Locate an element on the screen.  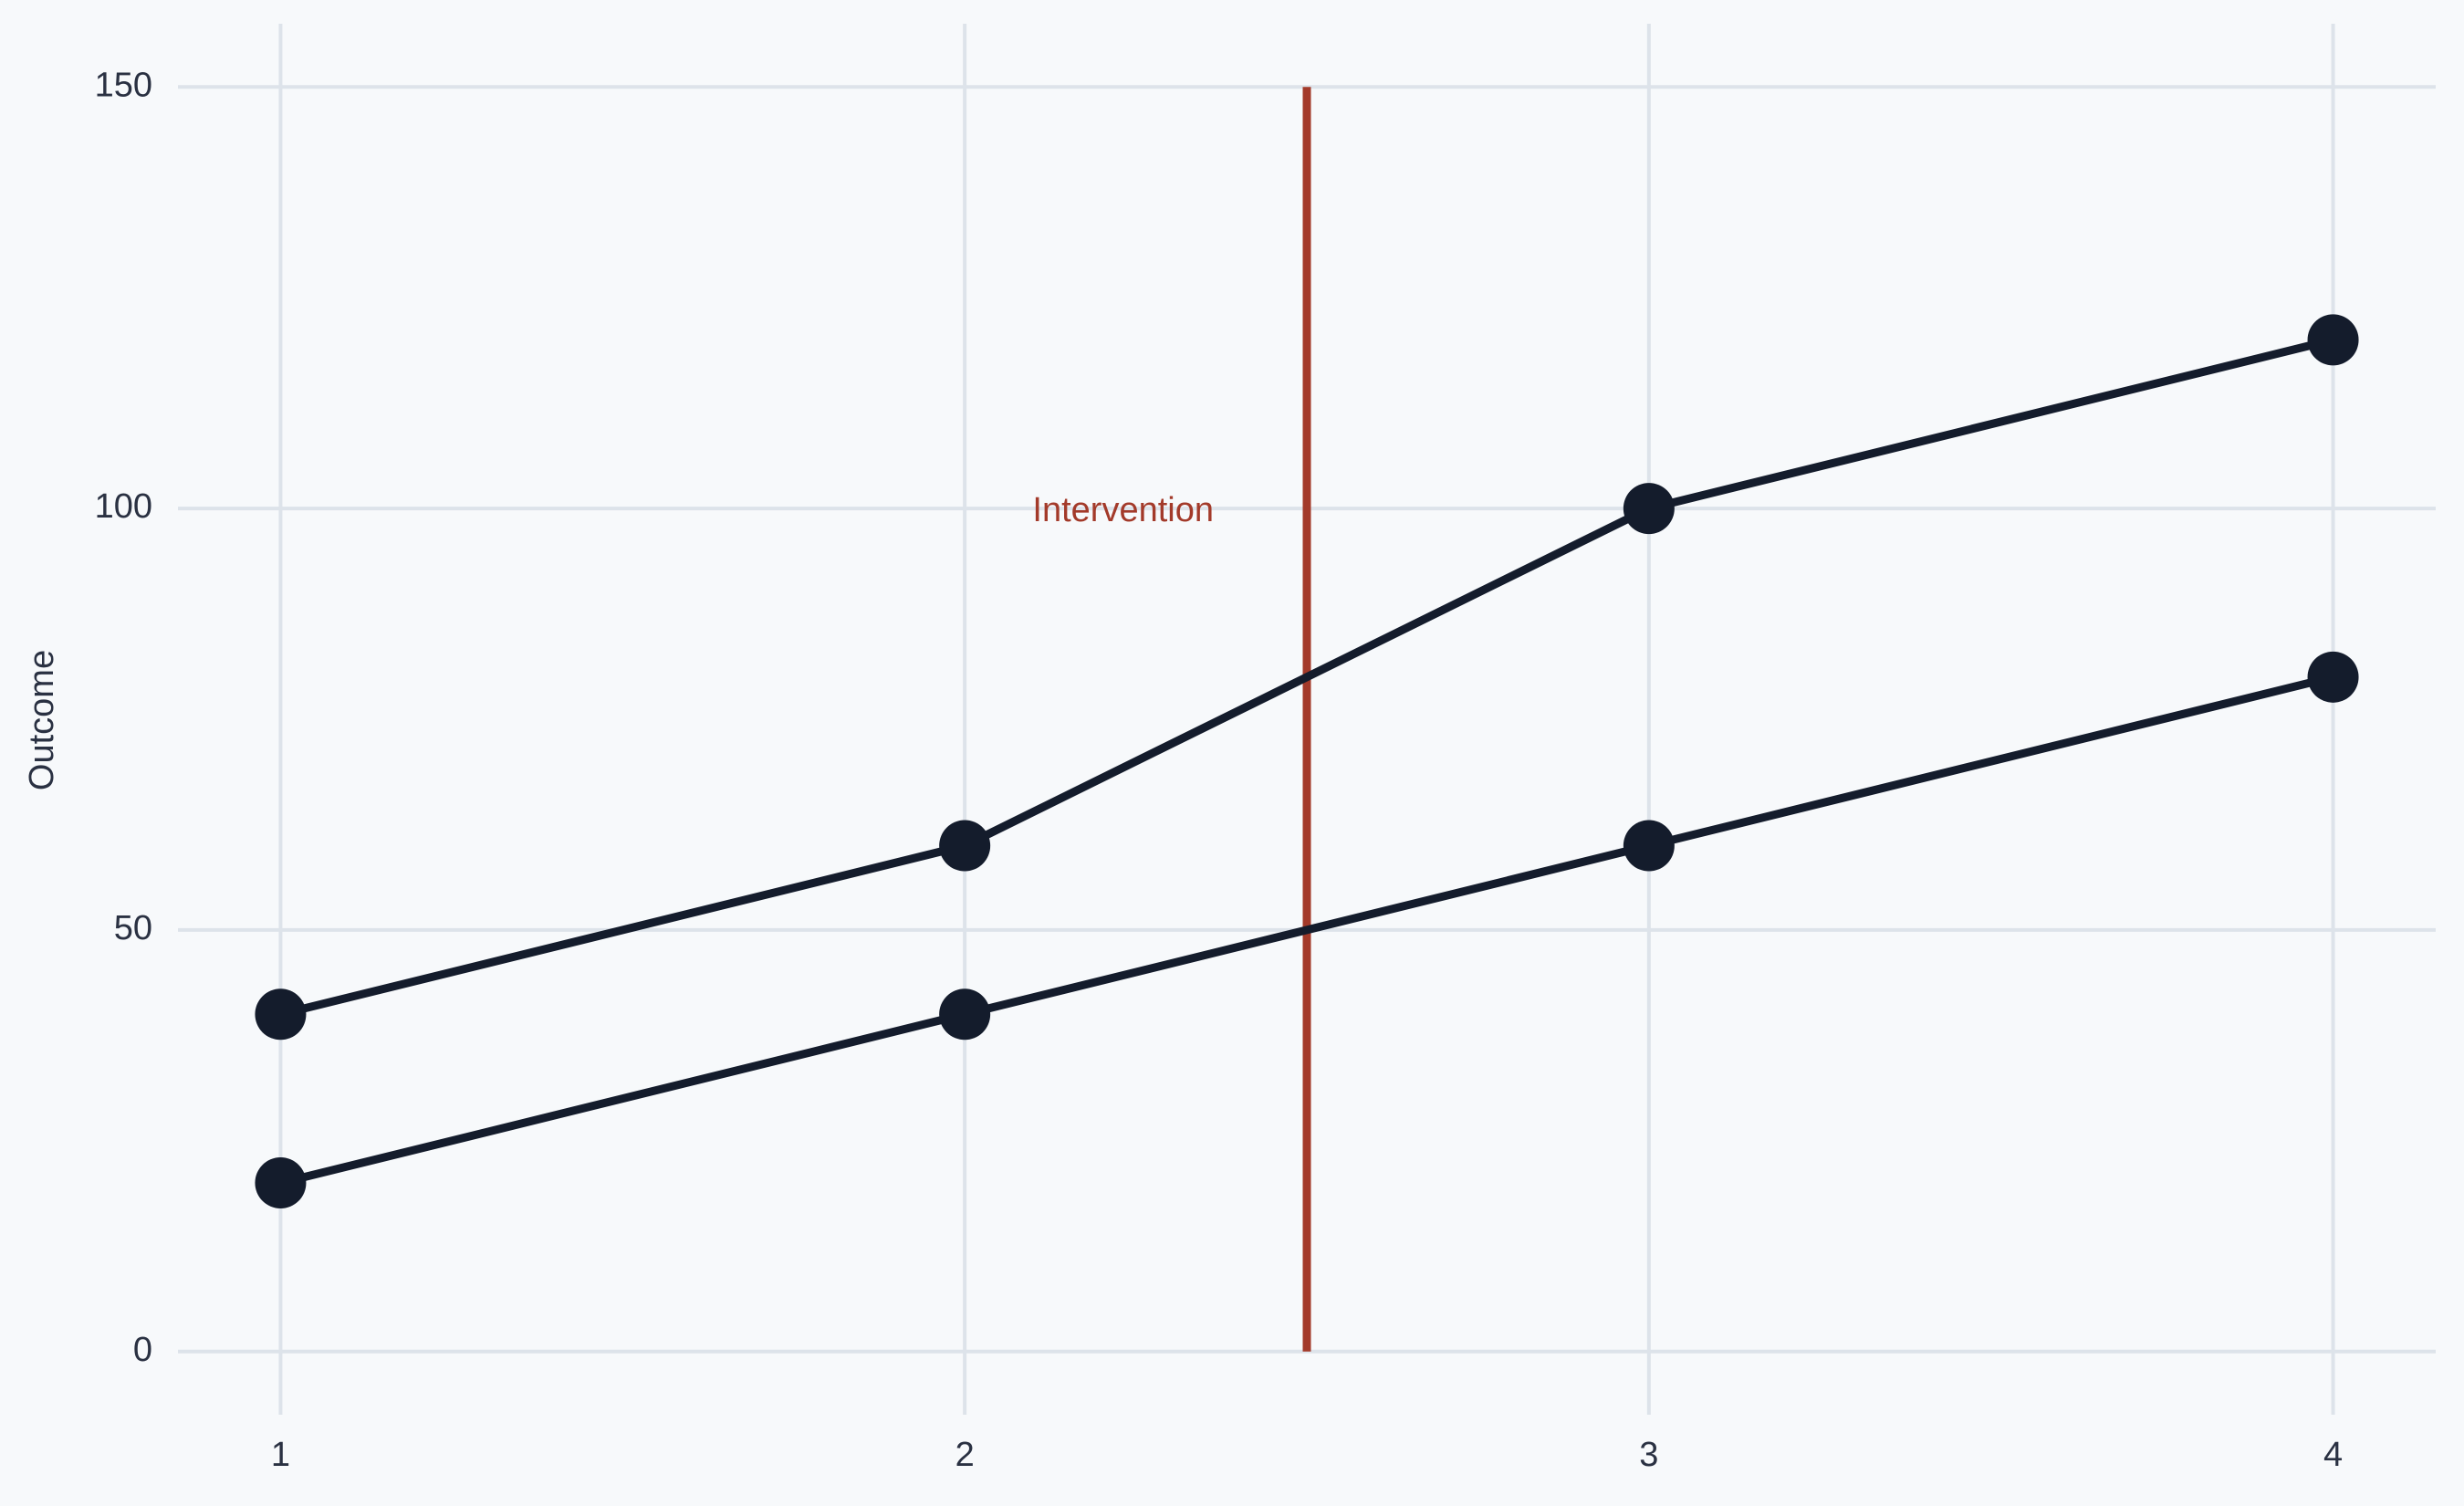
y-tick-label: 150 is located at coordinates (123, 85).